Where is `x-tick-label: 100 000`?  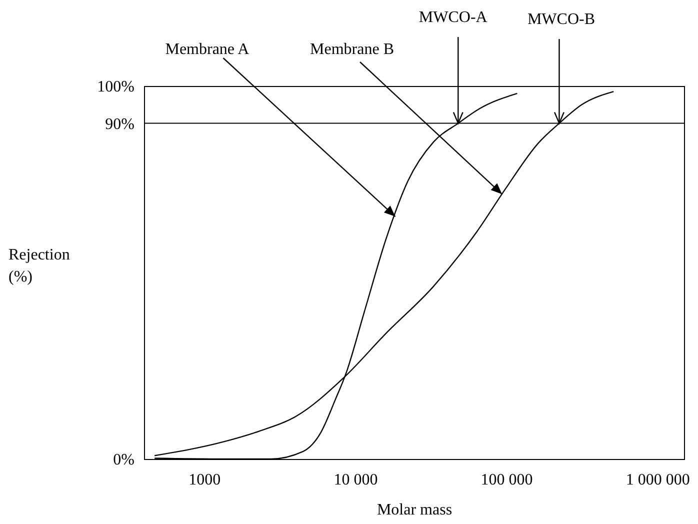
x-tick-label: 100 000 is located at coordinates (506, 480).